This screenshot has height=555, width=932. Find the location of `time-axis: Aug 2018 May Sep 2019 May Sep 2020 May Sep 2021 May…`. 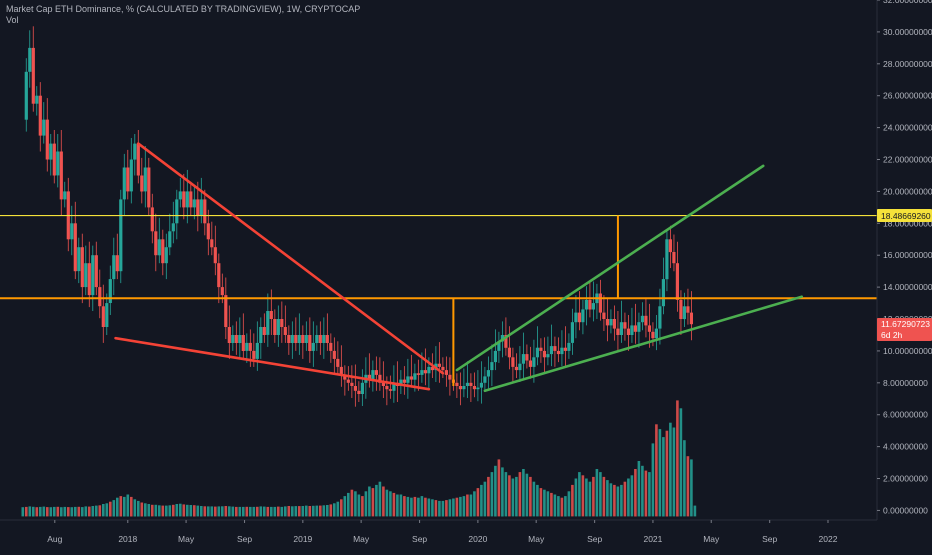

time-axis: Aug 2018 May Sep 2019 May Sep 2020 May Sep 2021 May… is located at coordinates (442, 532).